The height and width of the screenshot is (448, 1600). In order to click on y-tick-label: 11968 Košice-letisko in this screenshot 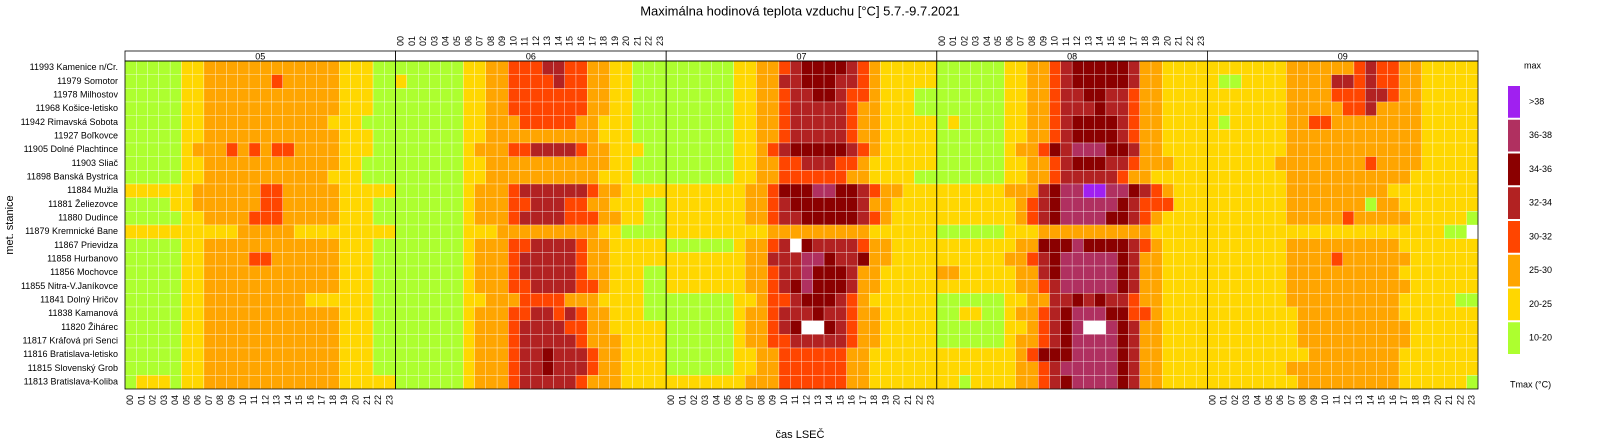, I will do `click(77, 108)`.